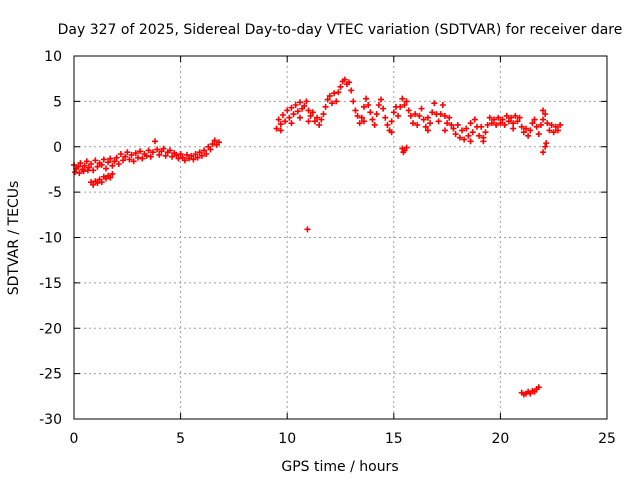 The height and width of the screenshot is (480, 640). What do you see at coordinates (287, 439) in the screenshot?
I see `x-tick-label: 10` at bounding box center [287, 439].